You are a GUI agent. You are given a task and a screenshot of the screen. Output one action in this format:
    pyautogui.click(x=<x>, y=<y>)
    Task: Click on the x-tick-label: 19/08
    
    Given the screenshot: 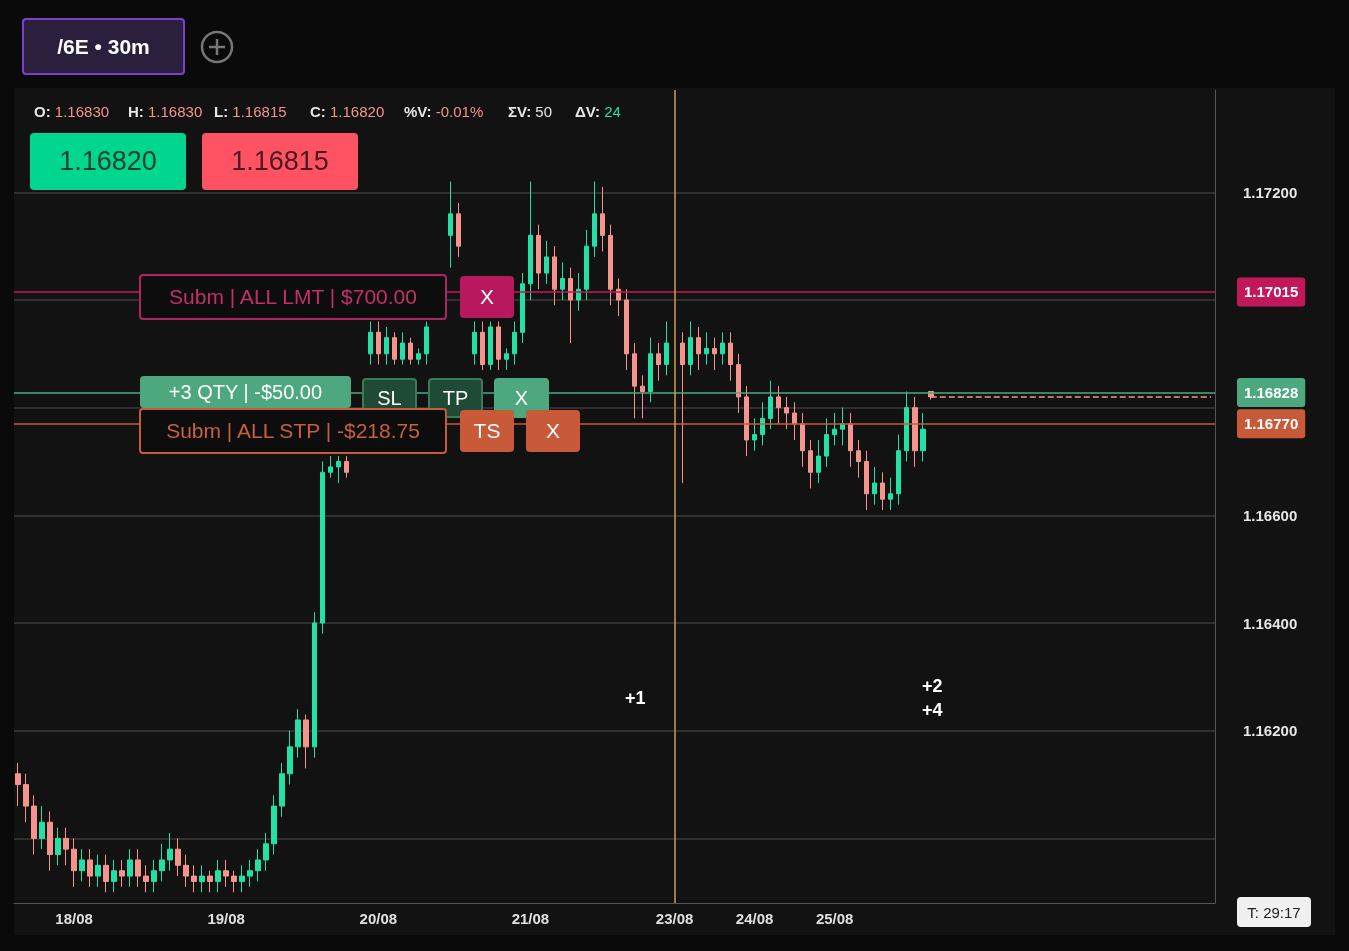 What is the action you would take?
    pyautogui.click(x=226, y=918)
    